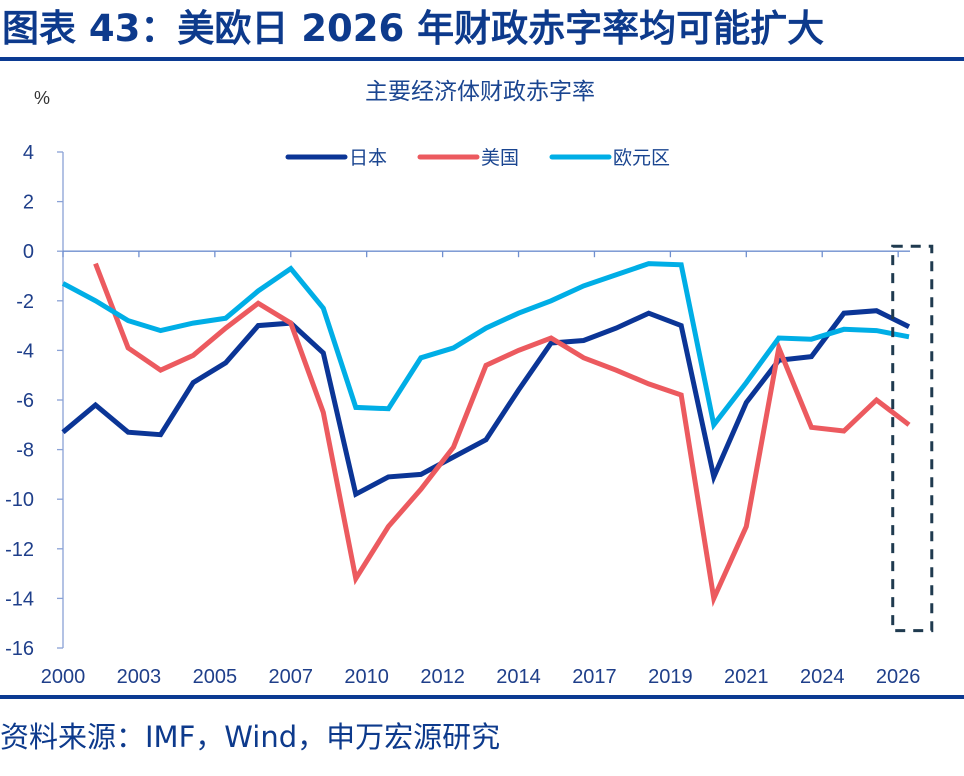 The width and height of the screenshot is (964, 776). What do you see at coordinates (25, 351) in the screenshot?
I see `y-tick-label: -4` at bounding box center [25, 351].